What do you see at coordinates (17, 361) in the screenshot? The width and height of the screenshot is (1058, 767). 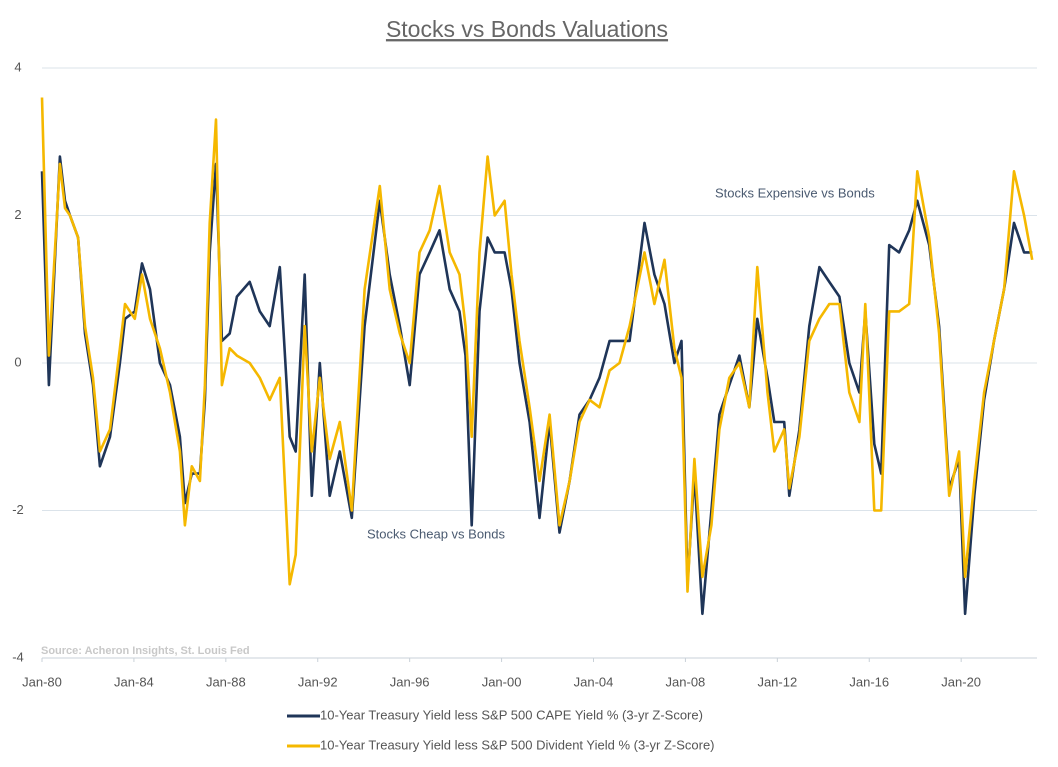 I see `y-tick-label: 0` at bounding box center [17, 361].